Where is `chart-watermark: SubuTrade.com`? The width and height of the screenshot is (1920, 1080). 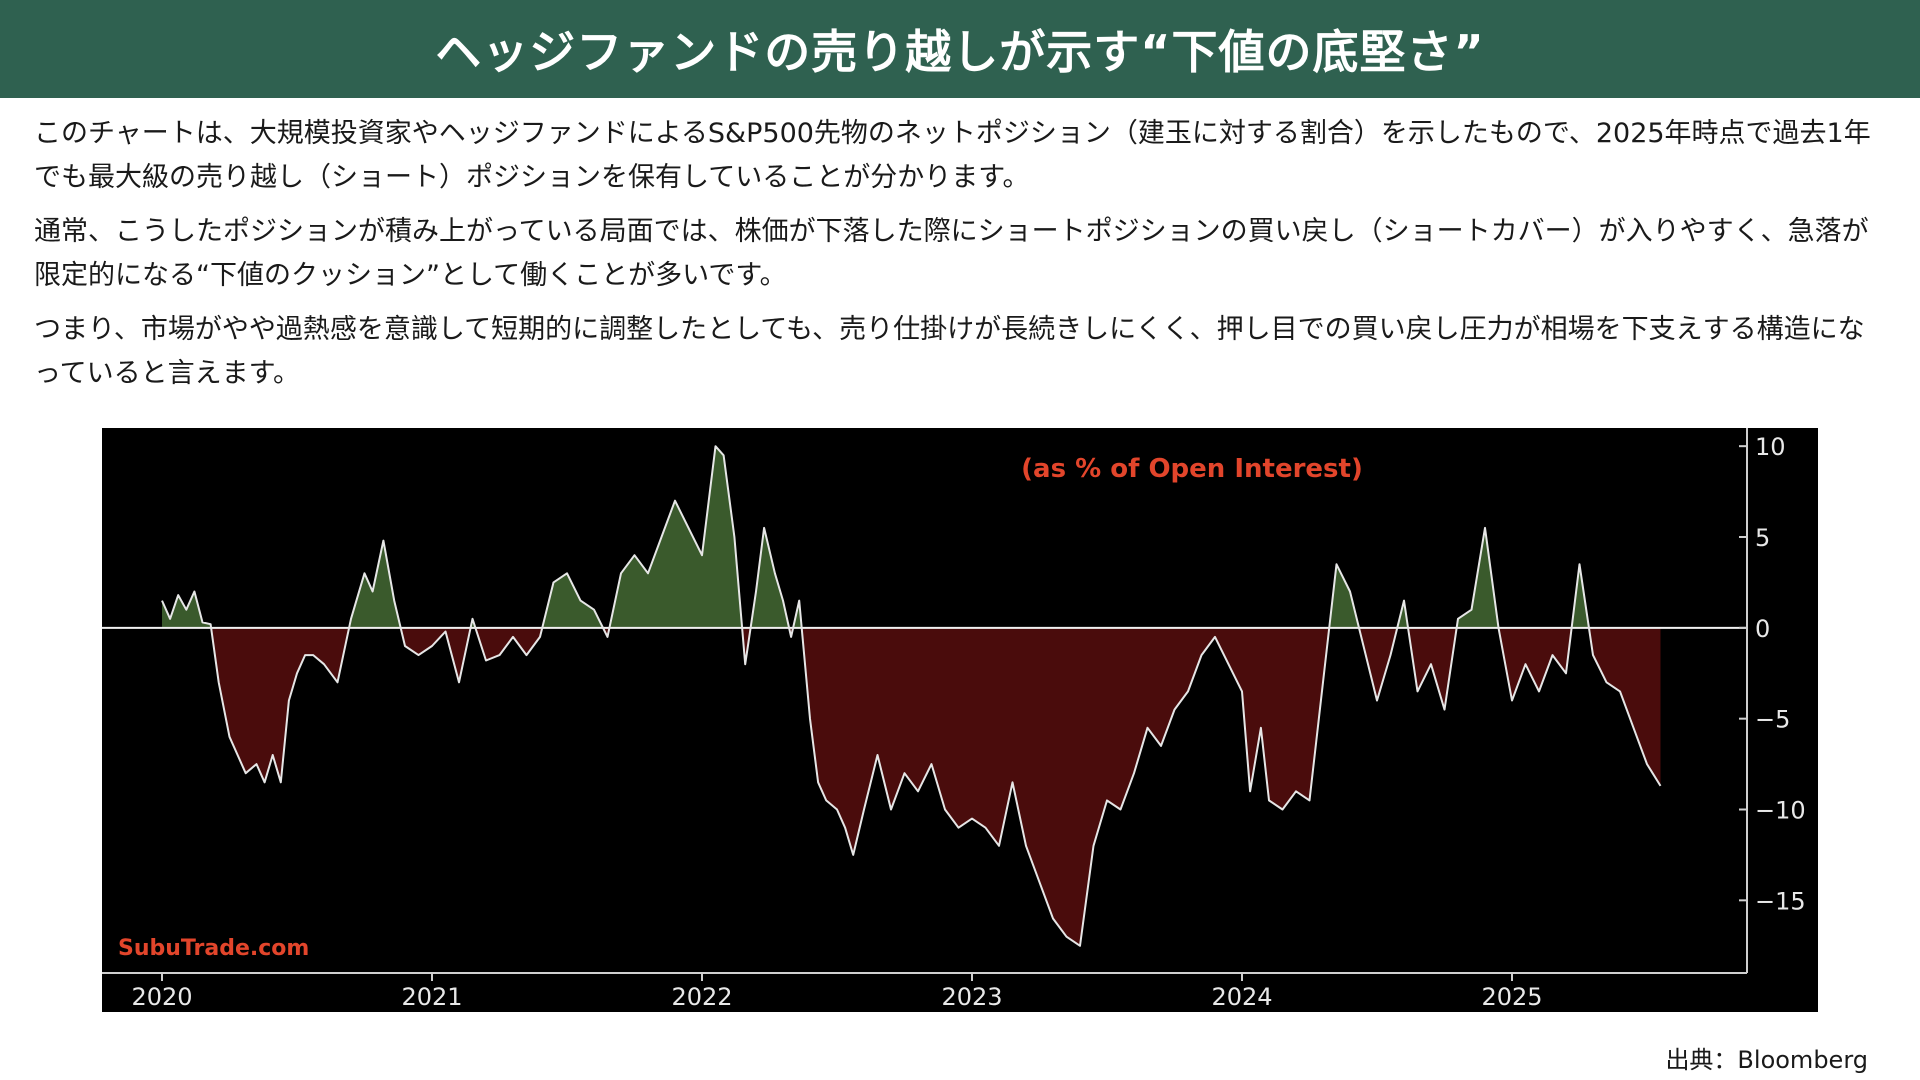 chart-watermark: SubuTrade.com is located at coordinates (213, 948).